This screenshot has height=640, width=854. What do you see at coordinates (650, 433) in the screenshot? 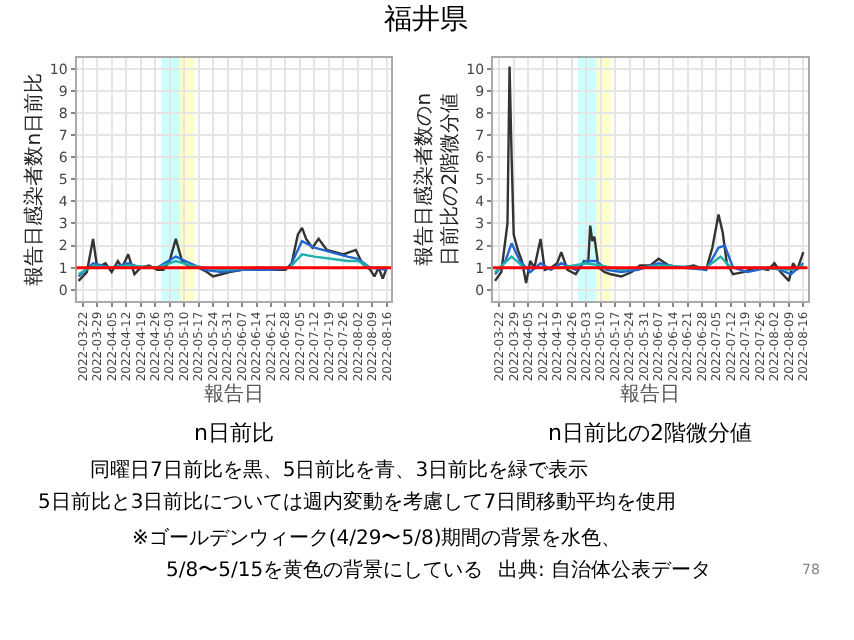
I see `text: n日前比の2階微分値` at bounding box center [650, 433].